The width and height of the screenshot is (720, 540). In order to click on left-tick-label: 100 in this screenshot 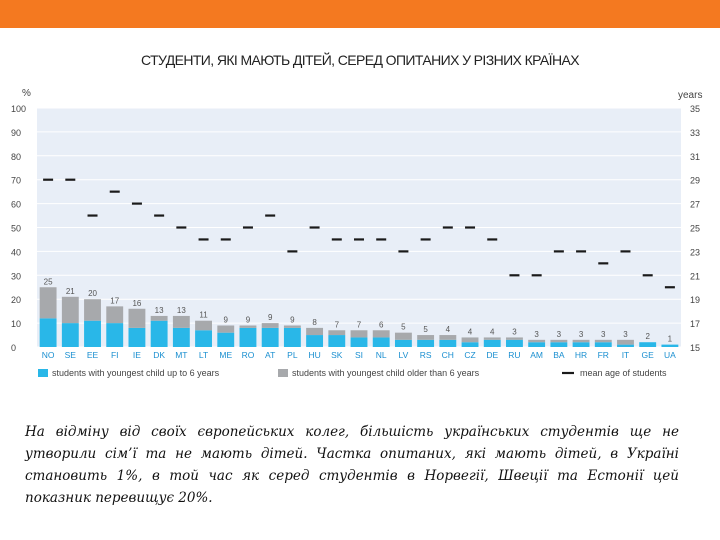, I will do `click(18, 109)`.